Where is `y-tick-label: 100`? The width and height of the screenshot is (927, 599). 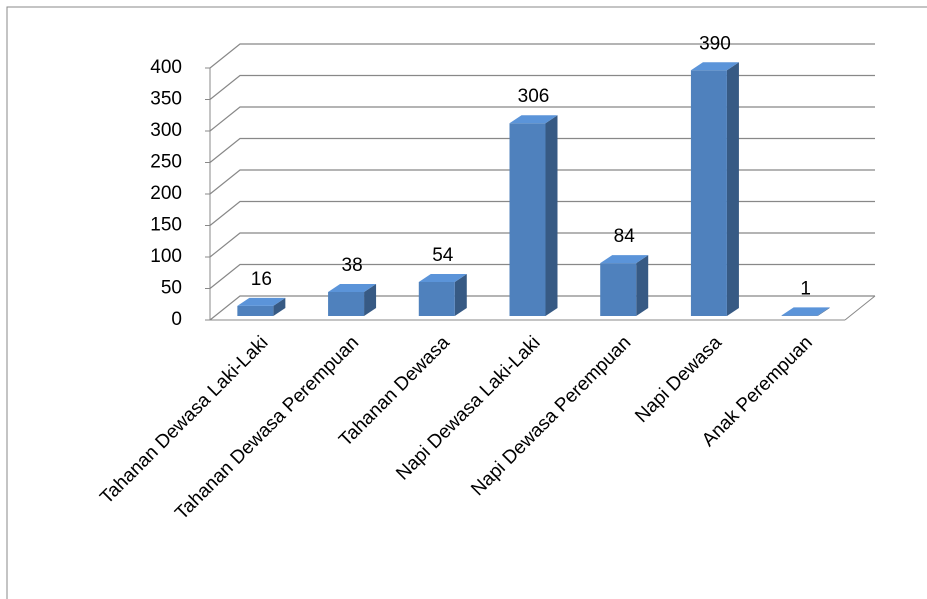 y-tick-label: 100 is located at coordinates (166, 256).